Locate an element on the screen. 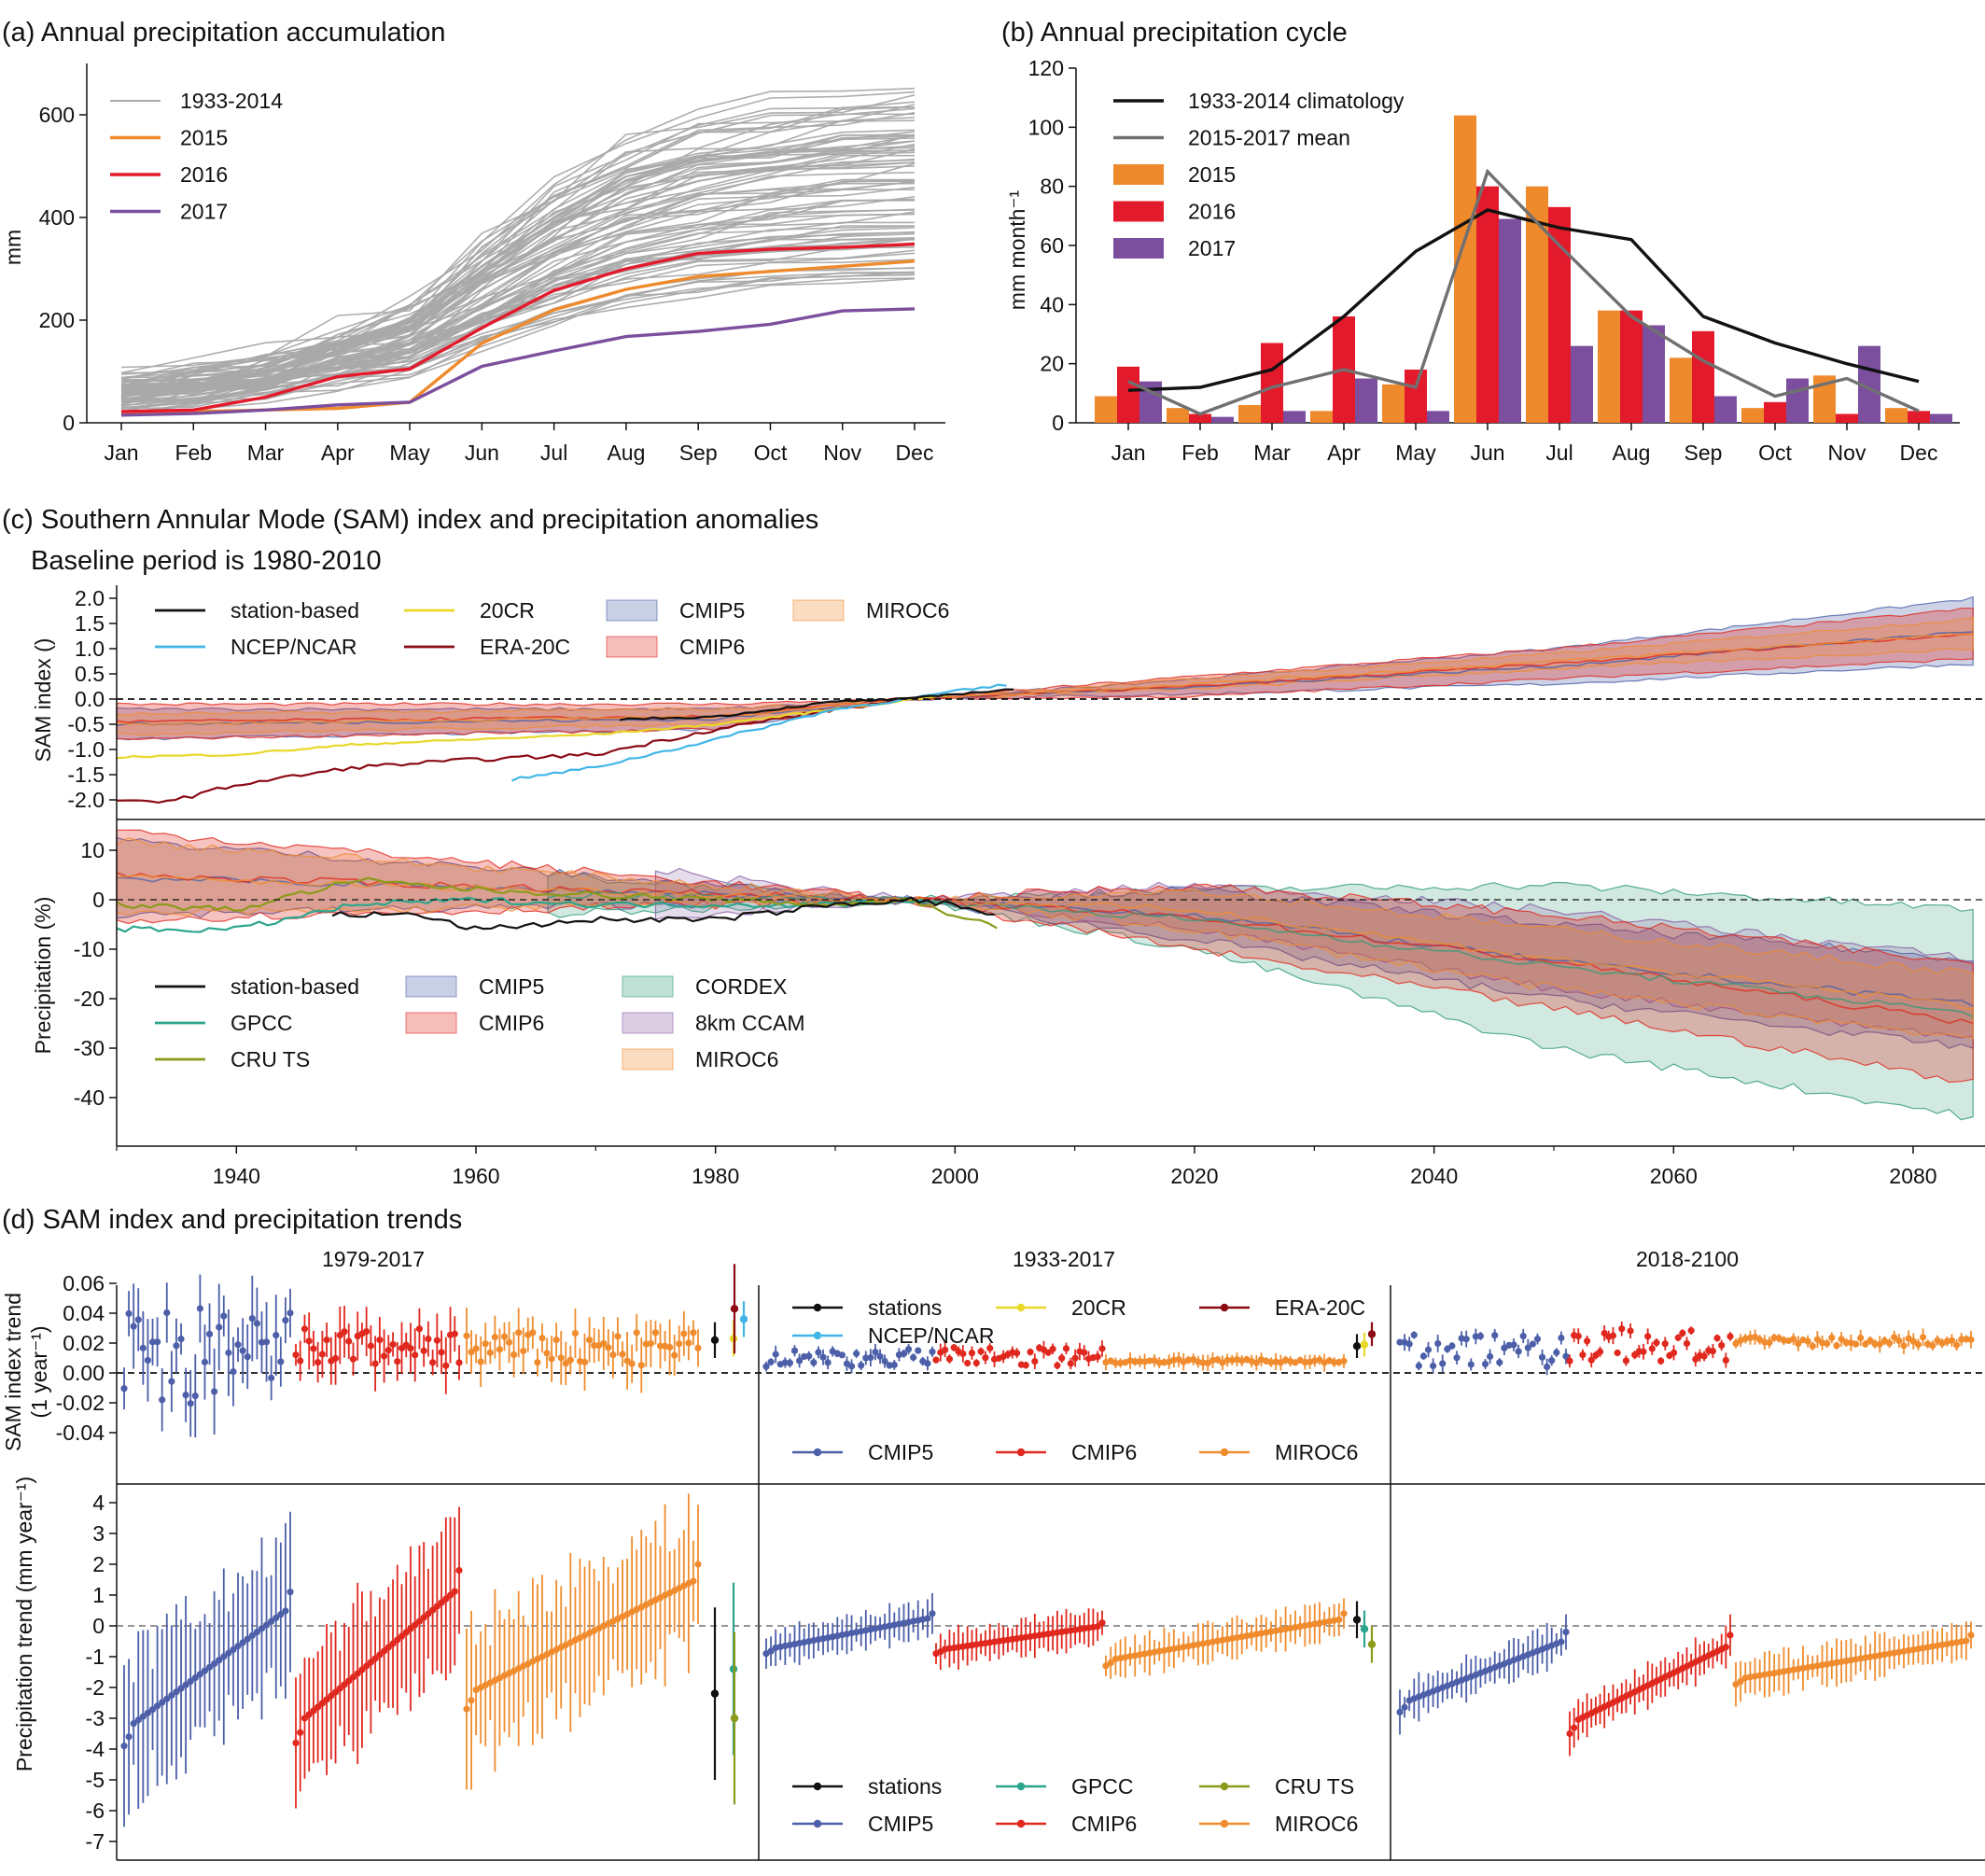  bar-2017-Mar is located at coordinates (1294, 417).